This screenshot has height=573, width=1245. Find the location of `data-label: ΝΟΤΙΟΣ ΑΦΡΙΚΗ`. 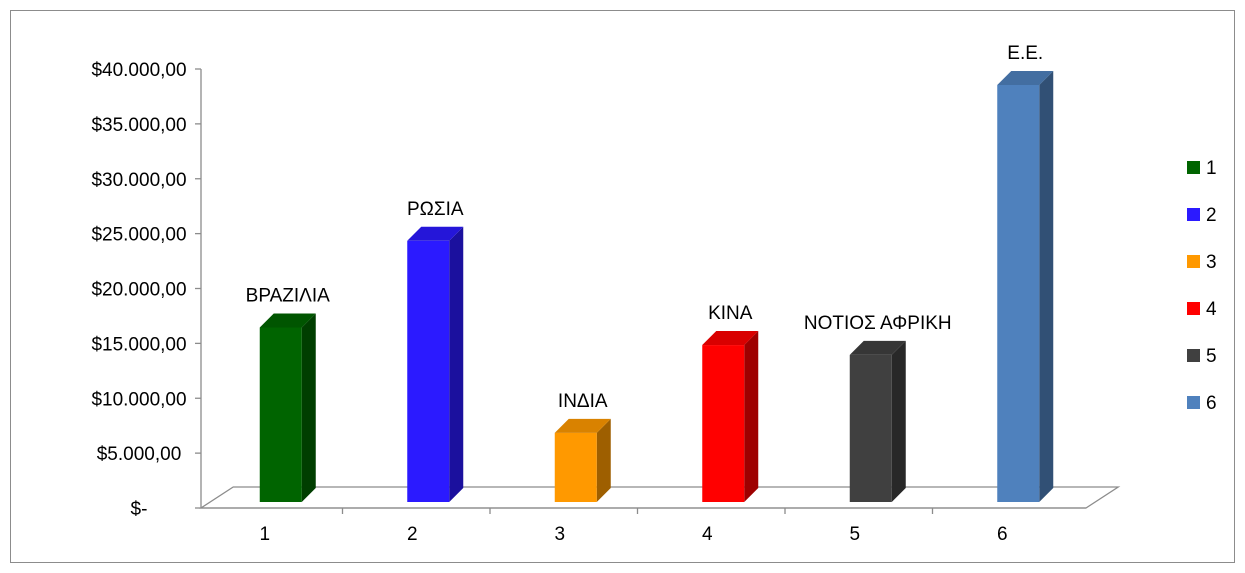

data-label: ΝΟΤΙΟΣ ΑΦΡΙΚΗ is located at coordinates (878, 323).